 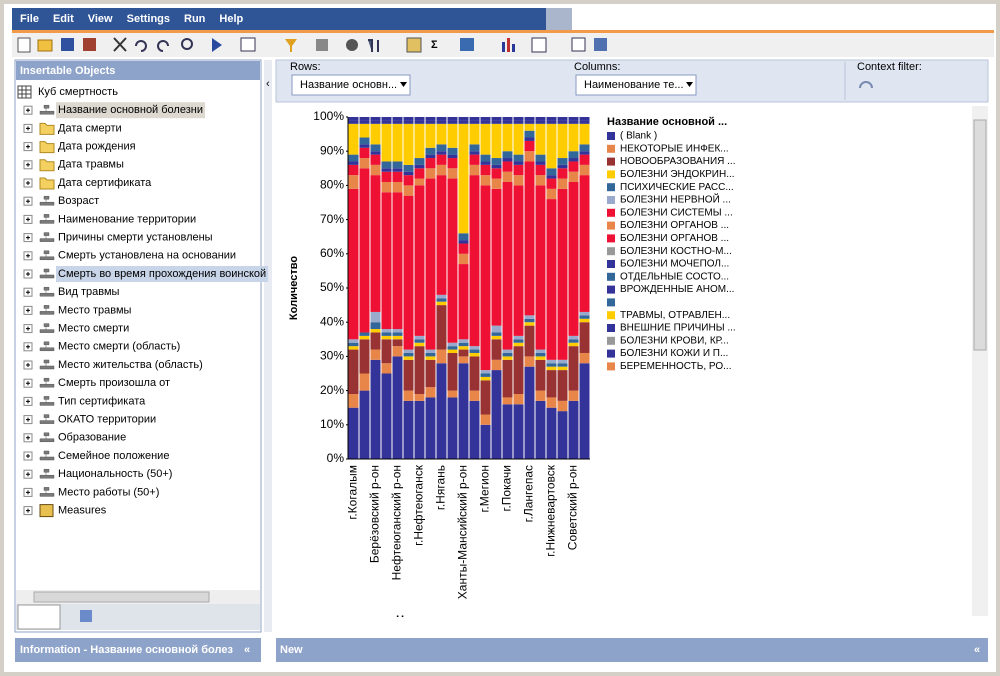 I want to click on tree-label: Дата травмы, so click(x=91, y=165).